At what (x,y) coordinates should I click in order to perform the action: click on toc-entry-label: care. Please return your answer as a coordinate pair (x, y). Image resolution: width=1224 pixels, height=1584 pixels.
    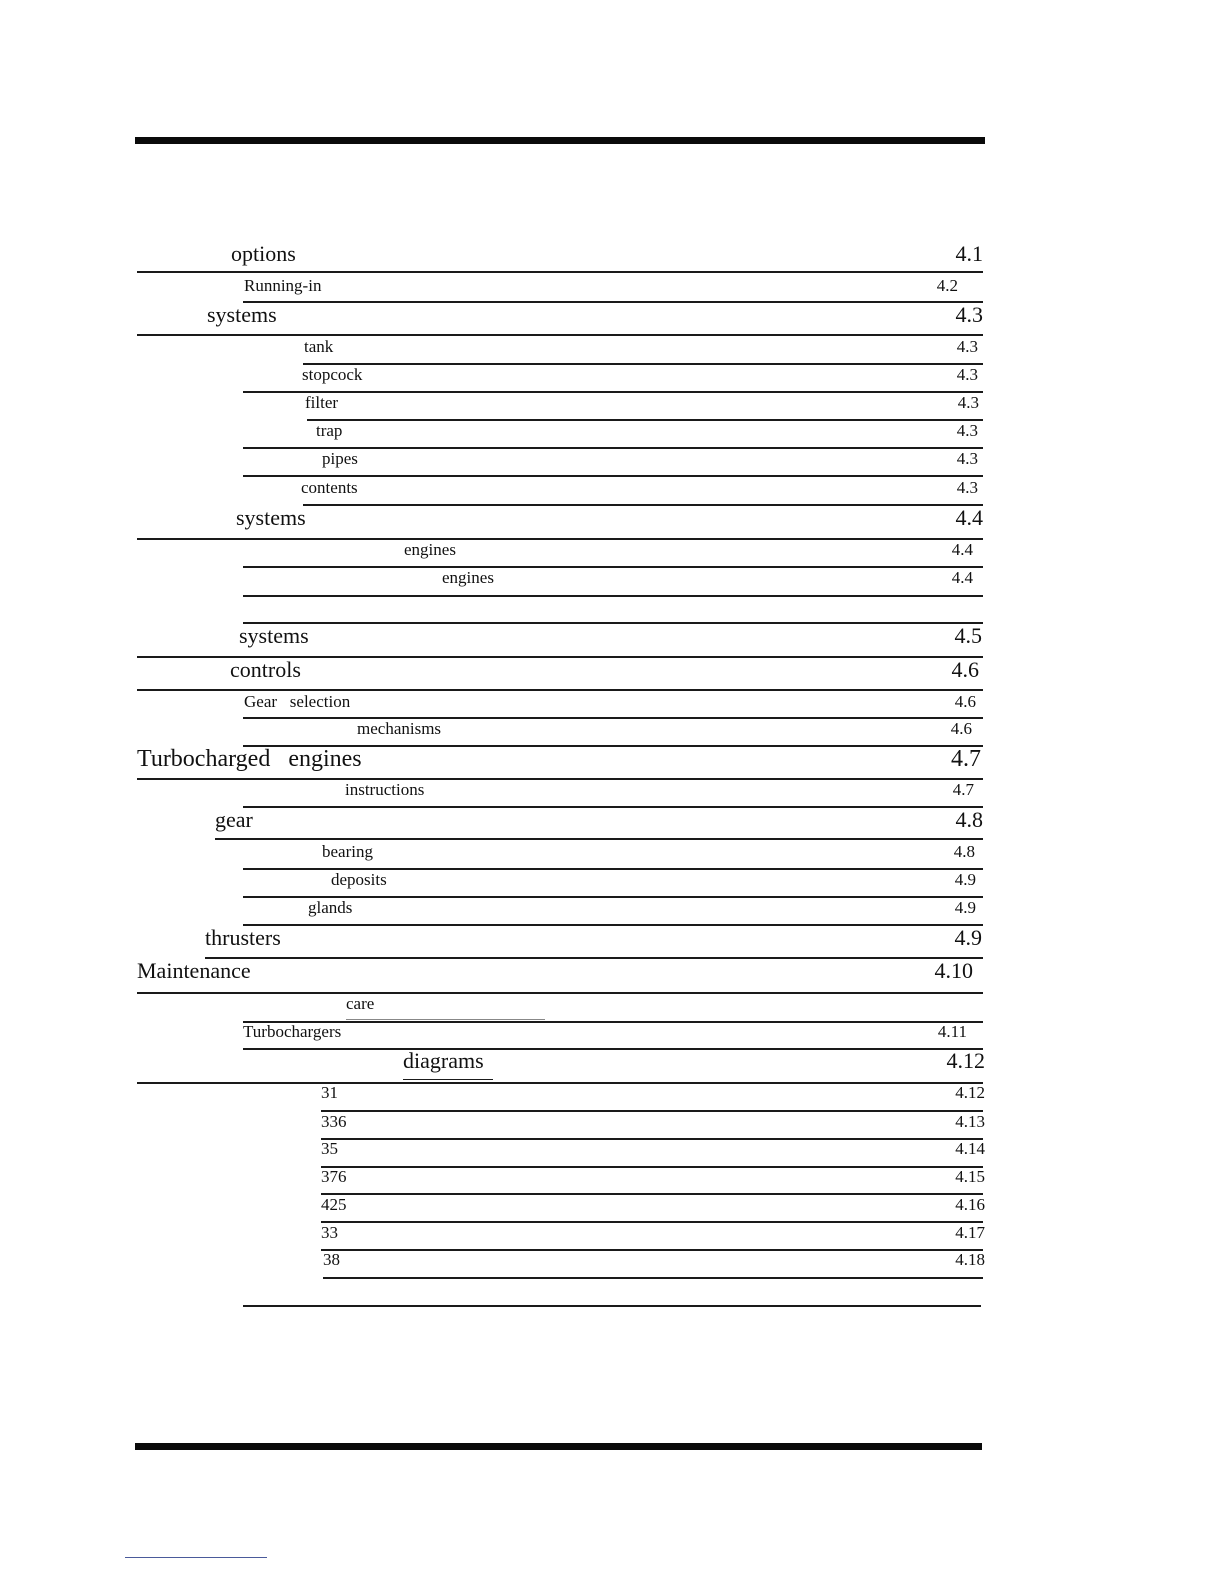
    Looking at the image, I should click on (360, 1004).